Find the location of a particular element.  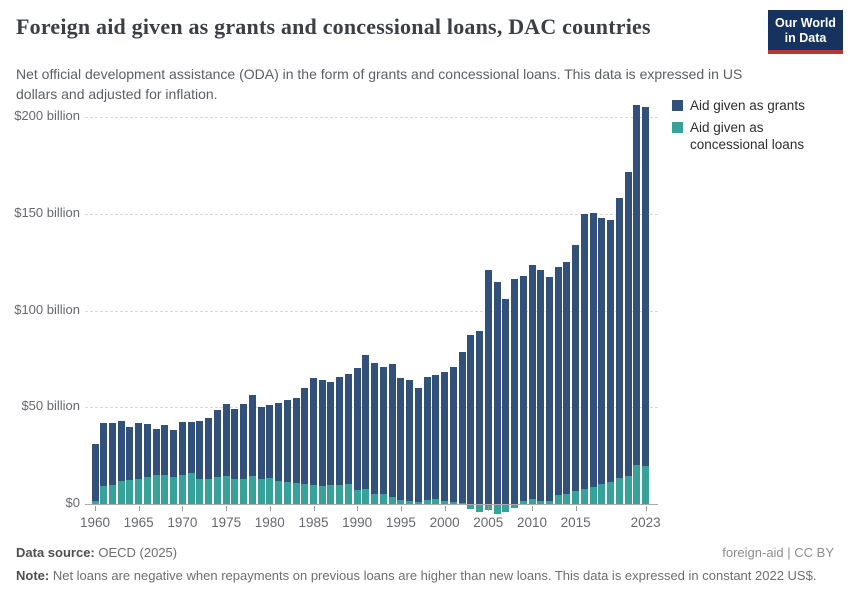

bar-1963-loans is located at coordinates (121, 492).